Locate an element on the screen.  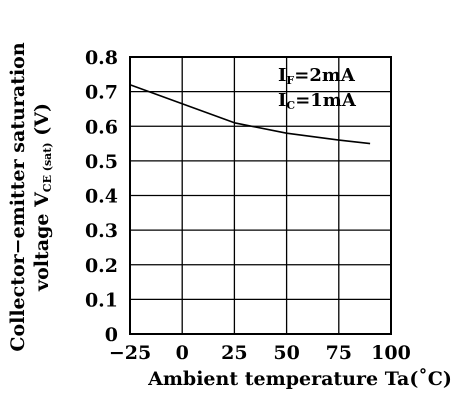
y-tick-label: 0.3 is located at coordinates (101, 231).